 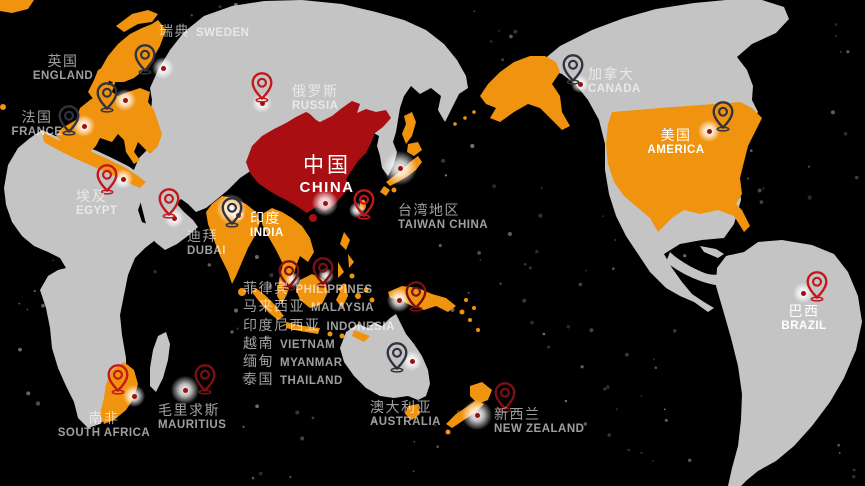 What do you see at coordinates (293, 380) in the screenshot?
I see `label-thailand: 泰国 THAILAND` at bounding box center [293, 380].